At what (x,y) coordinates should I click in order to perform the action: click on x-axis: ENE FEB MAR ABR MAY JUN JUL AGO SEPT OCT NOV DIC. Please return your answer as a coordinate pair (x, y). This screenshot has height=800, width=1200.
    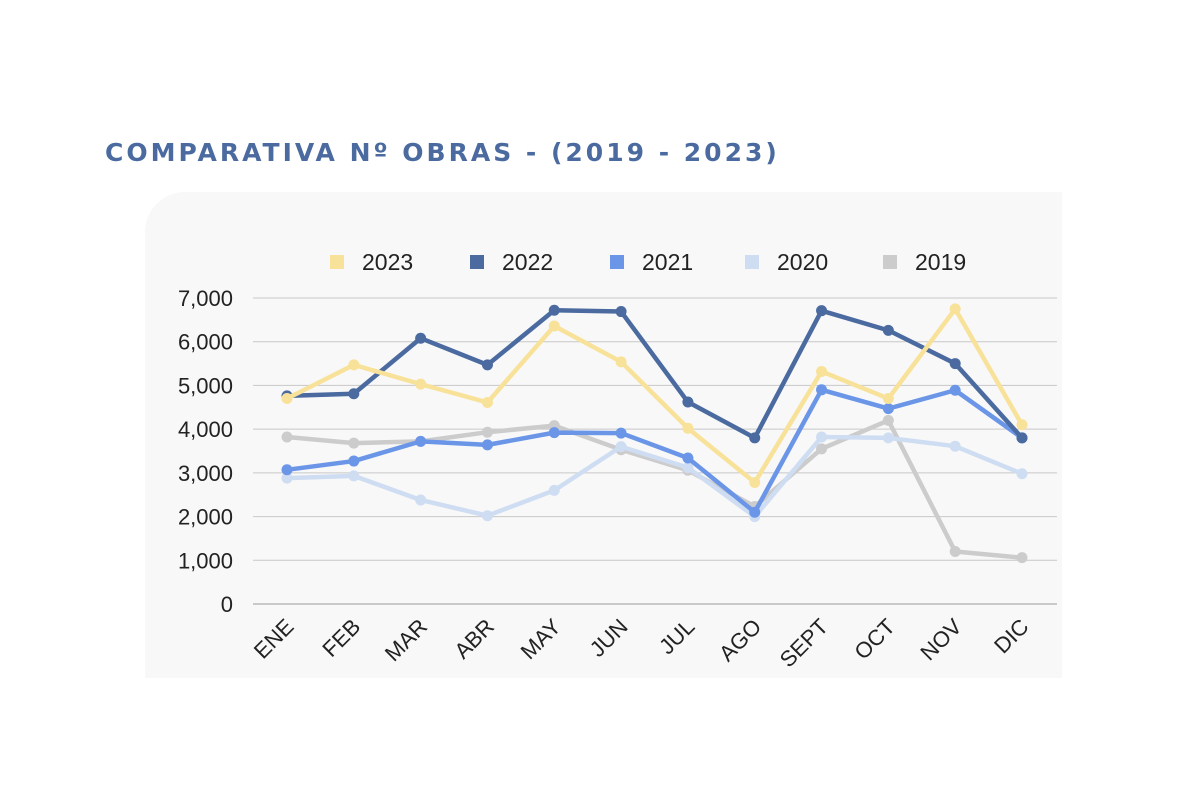
    Looking at the image, I should click on (641, 643).